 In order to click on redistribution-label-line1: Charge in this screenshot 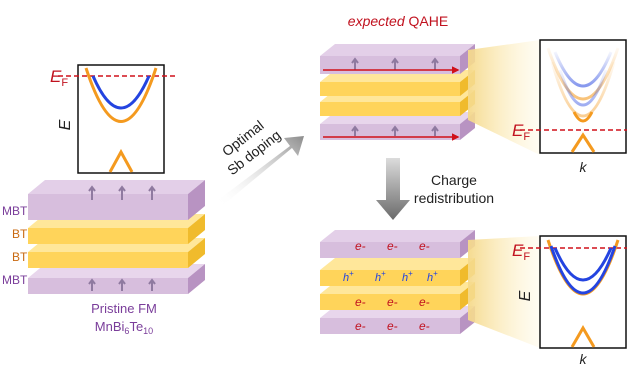, I will do `click(454, 180)`.